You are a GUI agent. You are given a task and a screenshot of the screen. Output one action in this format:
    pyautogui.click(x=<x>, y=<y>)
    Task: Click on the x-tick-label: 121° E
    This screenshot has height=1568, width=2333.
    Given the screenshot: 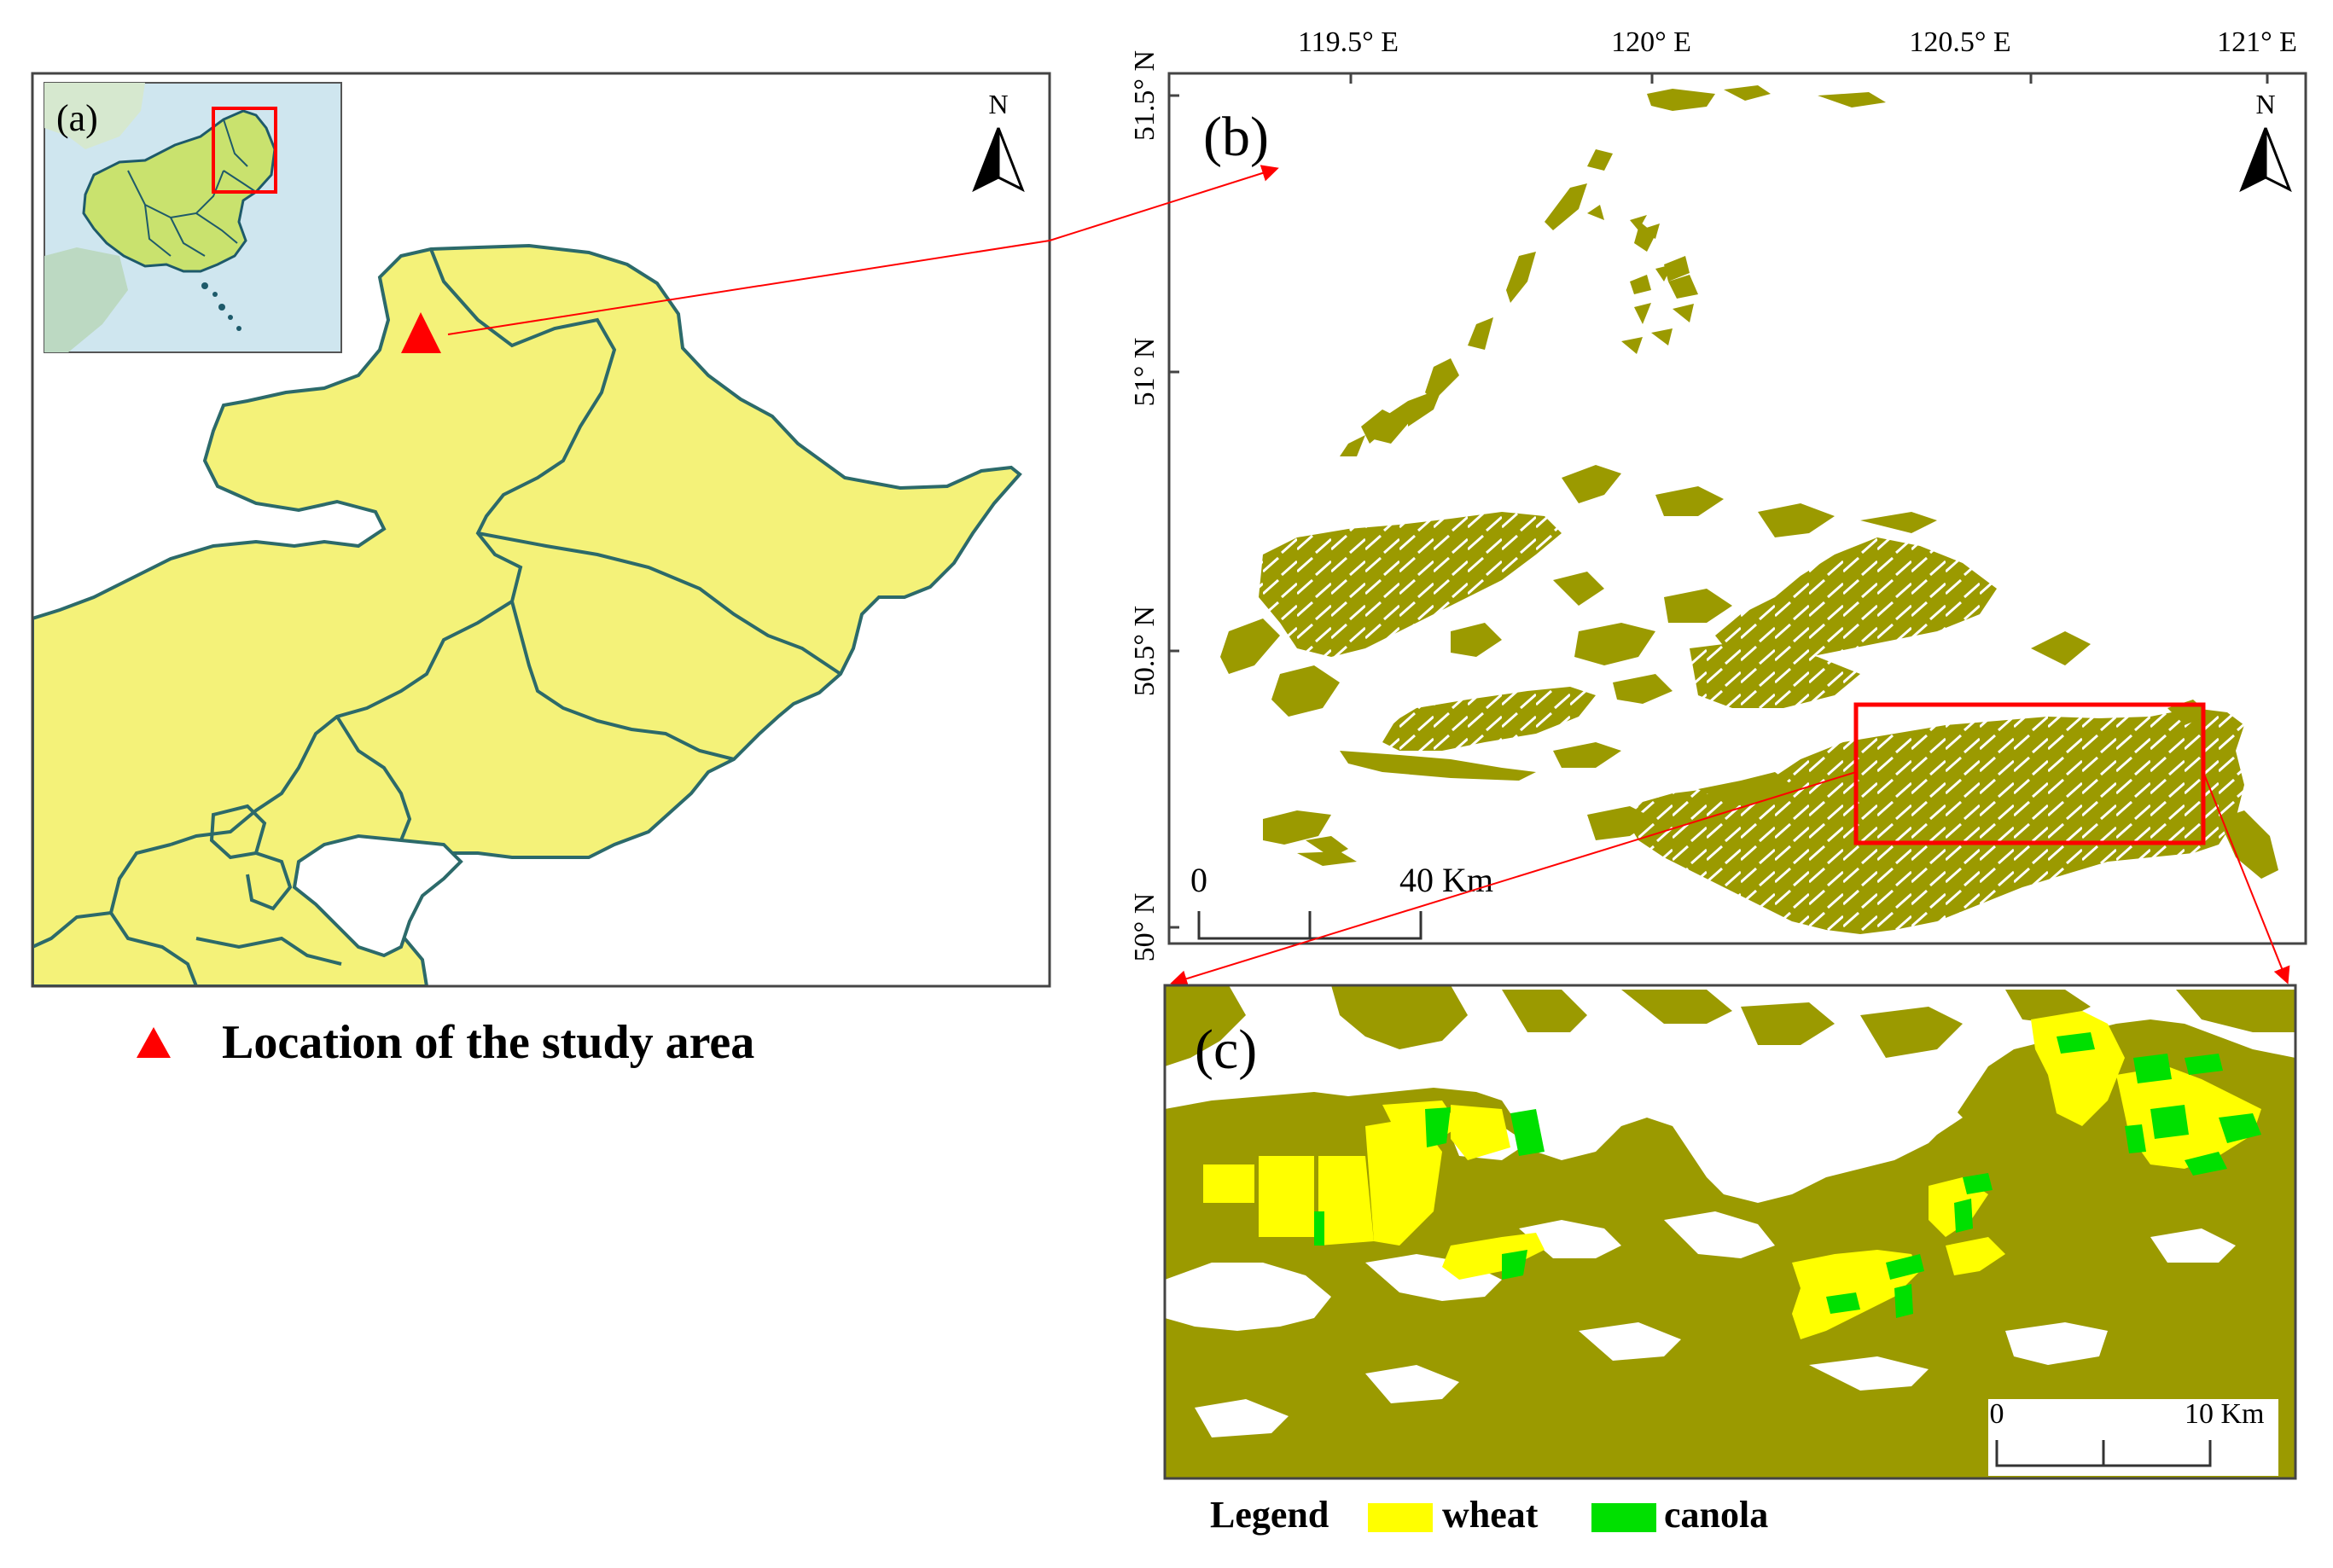 What is the action you would take?
    pyautogui.click(x=2257, y=42)
    